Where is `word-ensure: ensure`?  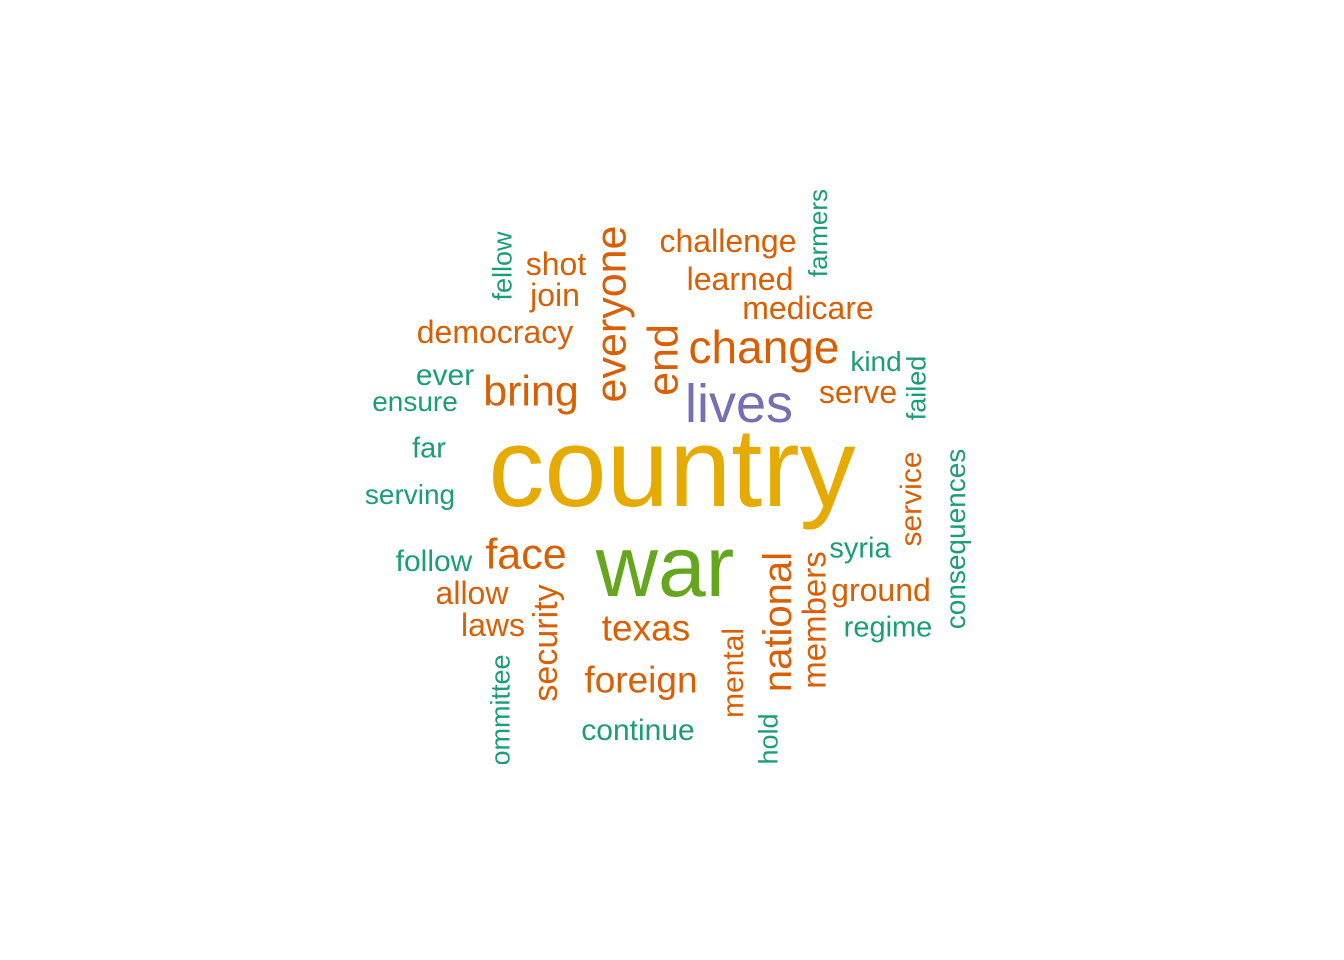
word-ensure: ensure is located at coordinates (415, 401).